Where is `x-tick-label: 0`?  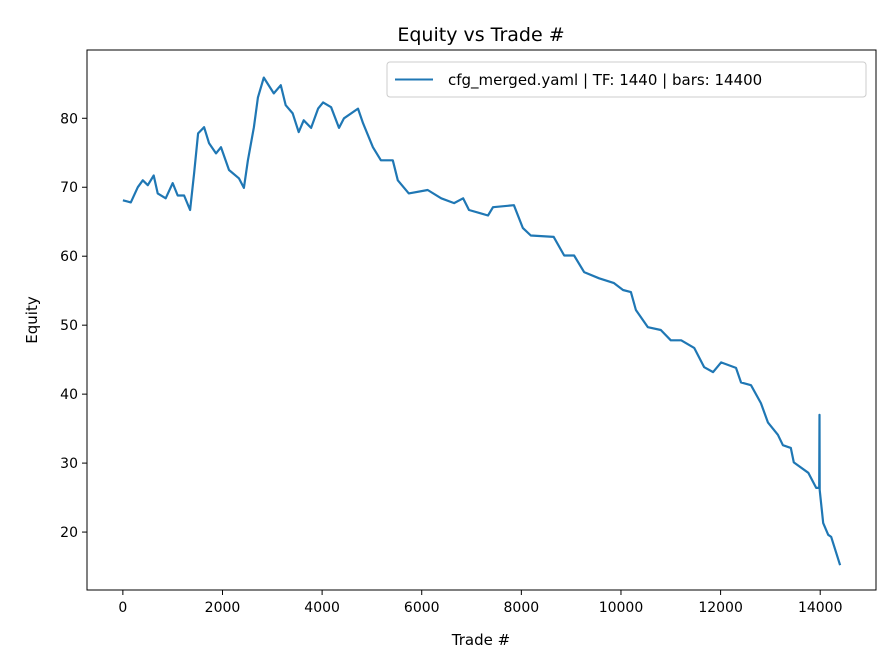 x-tick-label: 0 is located at coordinates (122, 608).